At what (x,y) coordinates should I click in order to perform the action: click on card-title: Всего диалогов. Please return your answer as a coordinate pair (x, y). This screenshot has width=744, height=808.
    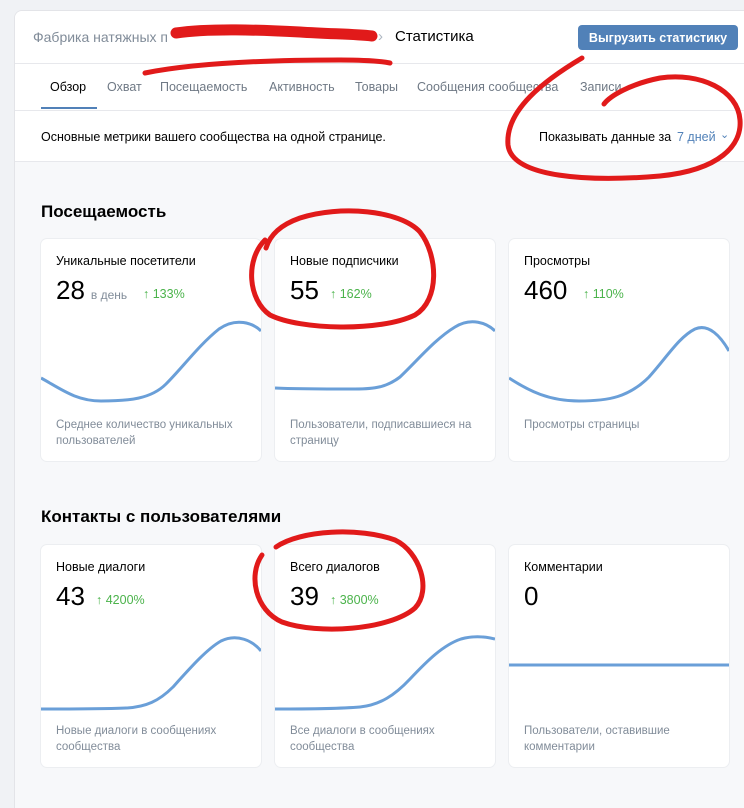
    Looking at the image, I should click on (335, 567).